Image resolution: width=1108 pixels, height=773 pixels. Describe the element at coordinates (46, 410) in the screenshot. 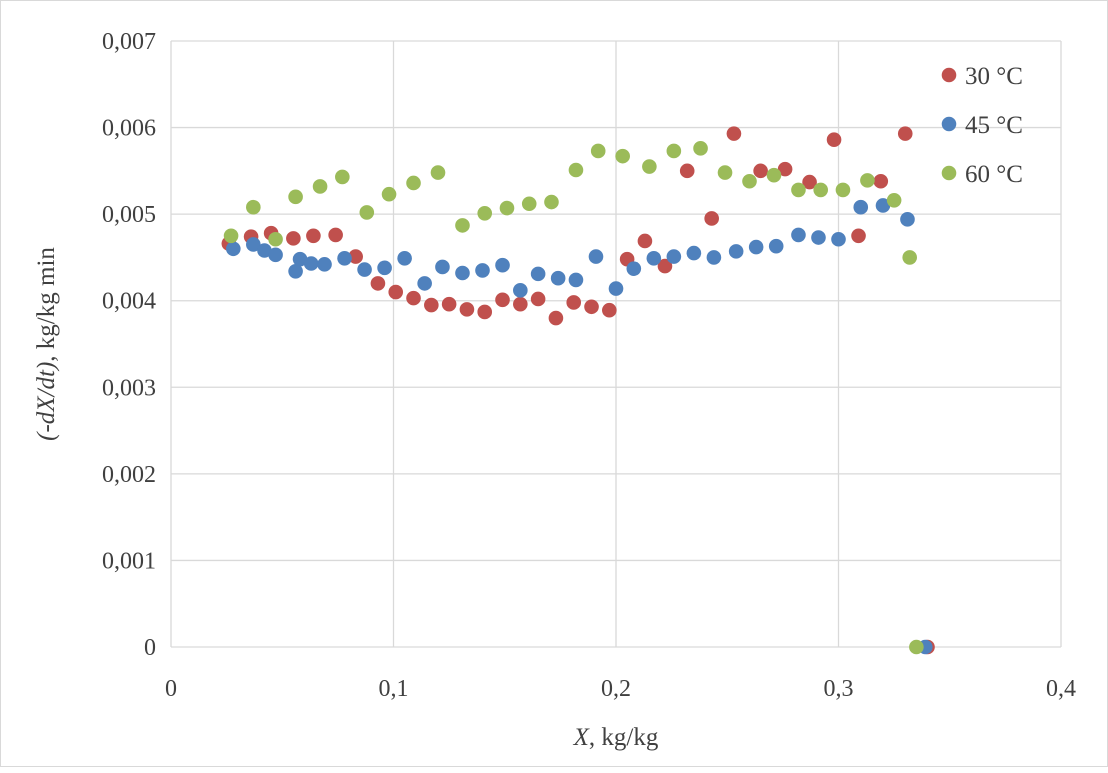

I see `axis-title-part: dX` at that location.